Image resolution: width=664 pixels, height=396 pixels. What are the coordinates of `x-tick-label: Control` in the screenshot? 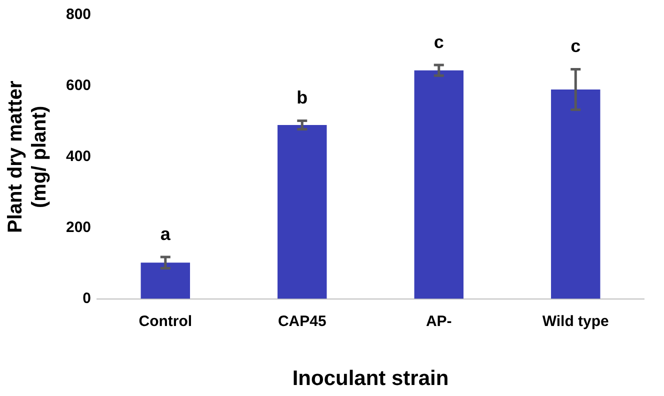 It's located at (165, 321).